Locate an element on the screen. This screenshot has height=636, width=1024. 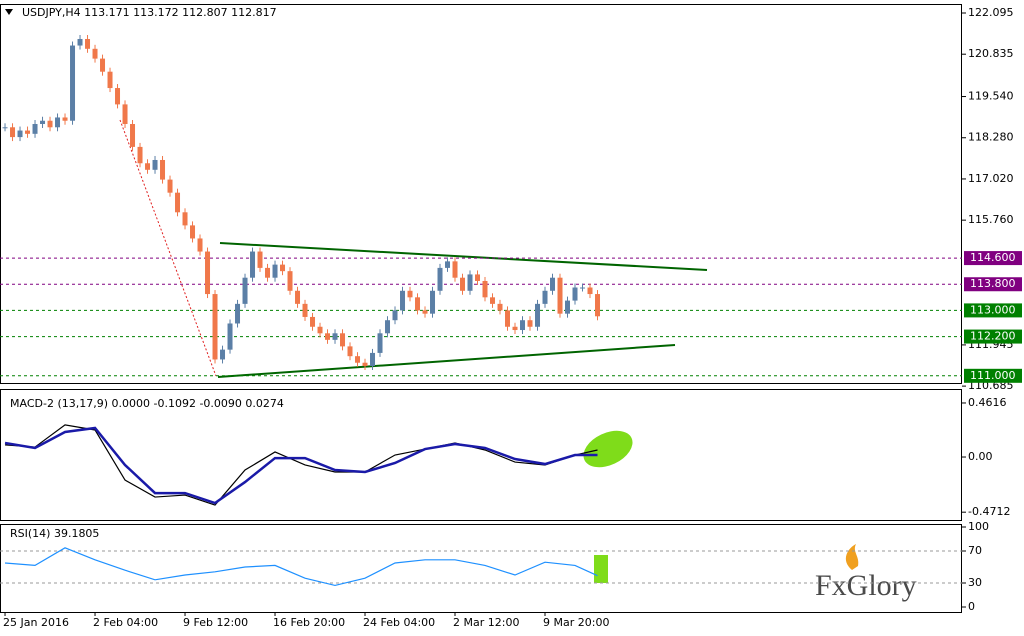
rsi-title: RSI(14) 39.1805 is located at coordinates (54, 533).